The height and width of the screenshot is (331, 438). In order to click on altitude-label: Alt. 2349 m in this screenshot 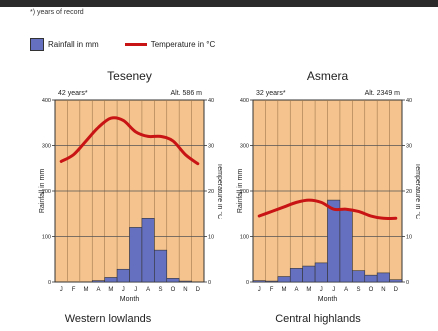, I will do `click(383, 93)`.